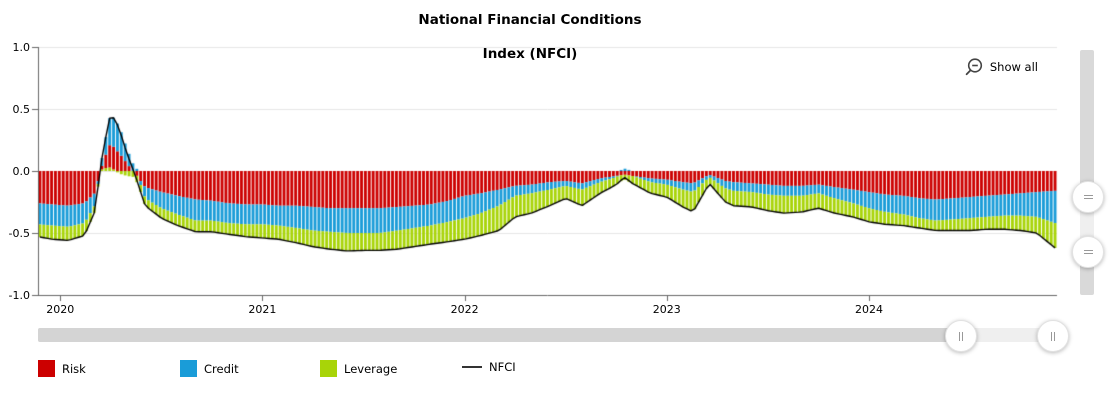  Describe the element at coordinates (502, 367) in the screenshot. I see `legend-label-nfci: NFCI` at that location.